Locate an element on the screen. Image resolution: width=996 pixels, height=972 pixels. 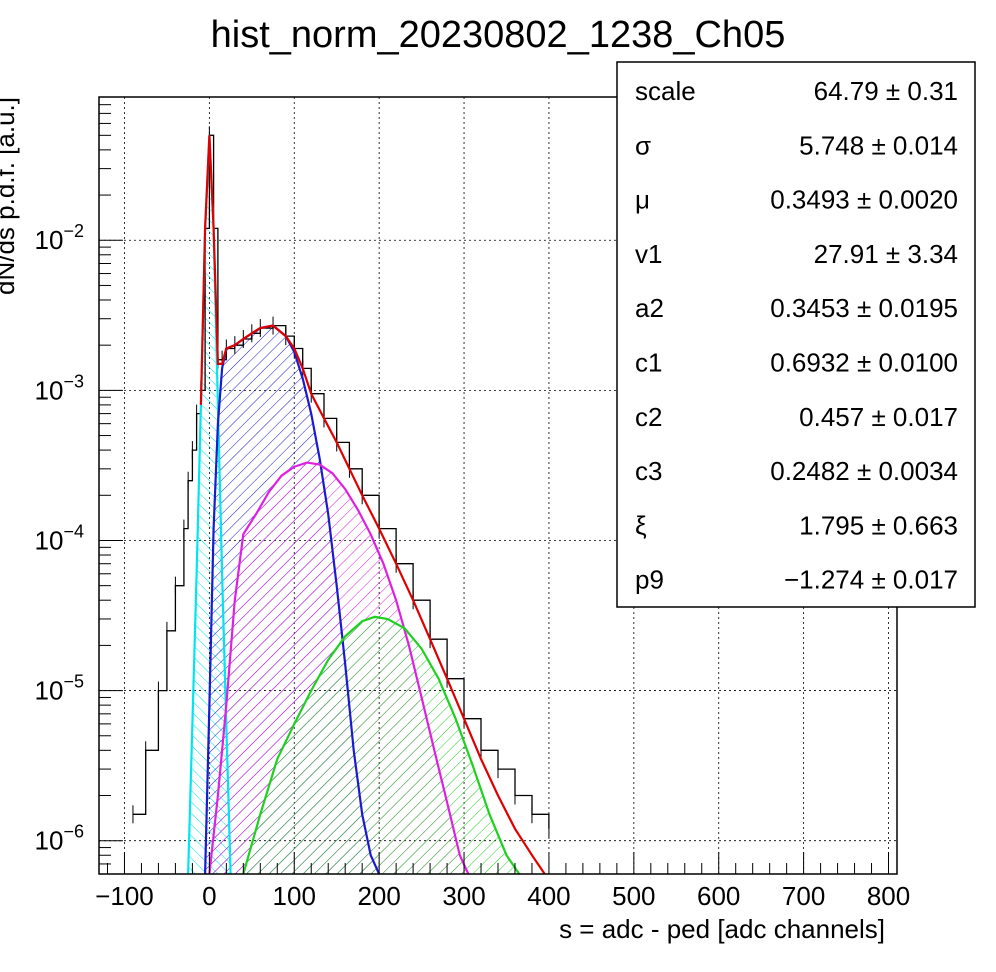
stats-param-name: p9 is located at coordinates (649, 580).